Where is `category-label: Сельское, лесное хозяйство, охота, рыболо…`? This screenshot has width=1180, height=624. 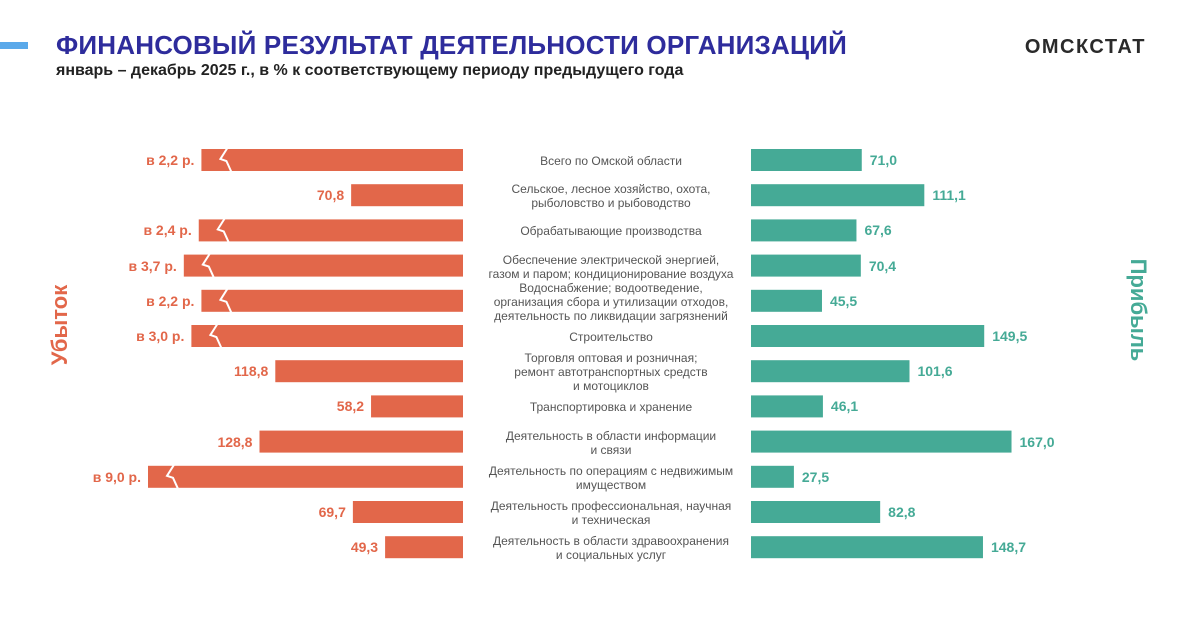 category-label: Сельское, лесное хозяйство, охота, рыболо… is located at coordinates (611, 196).